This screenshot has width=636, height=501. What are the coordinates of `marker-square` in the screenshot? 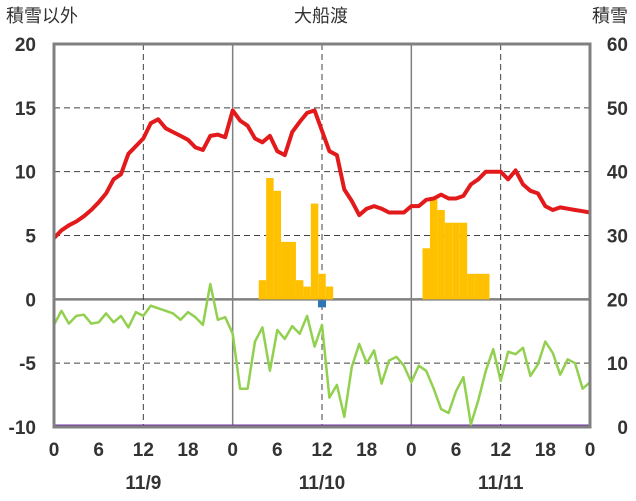 It's located at (322, 304).